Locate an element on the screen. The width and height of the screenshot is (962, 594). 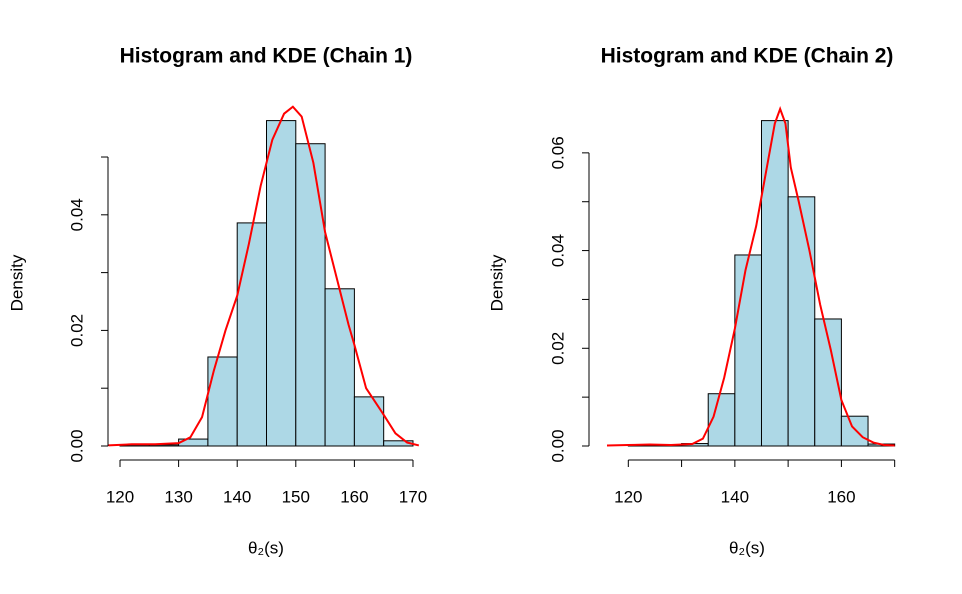
chart-title: Histogram and KDE (Chain 1) is located at coordinates (266, 56).